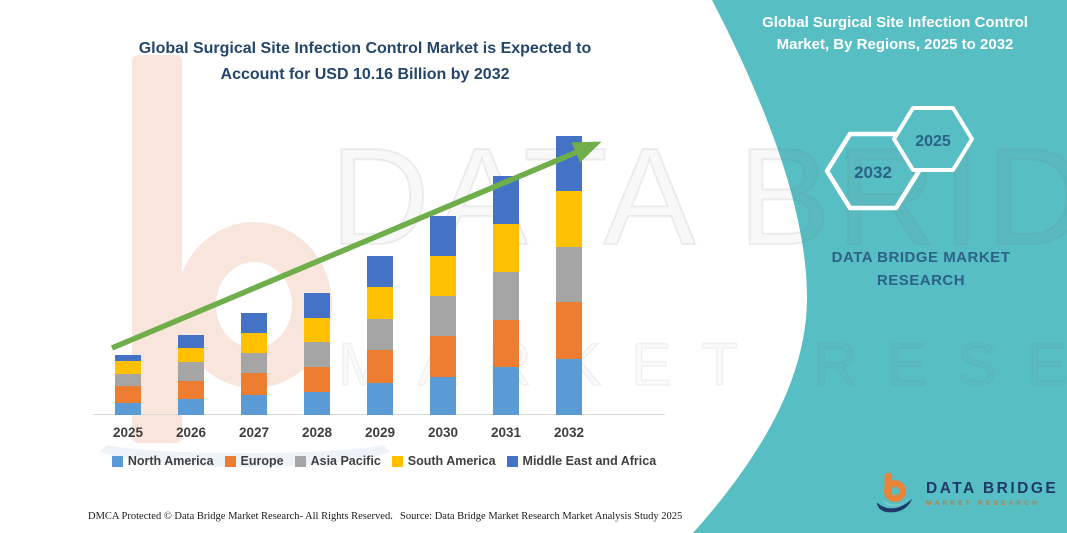  I want to click on x-tick-label: 2026, so click(191, 432).